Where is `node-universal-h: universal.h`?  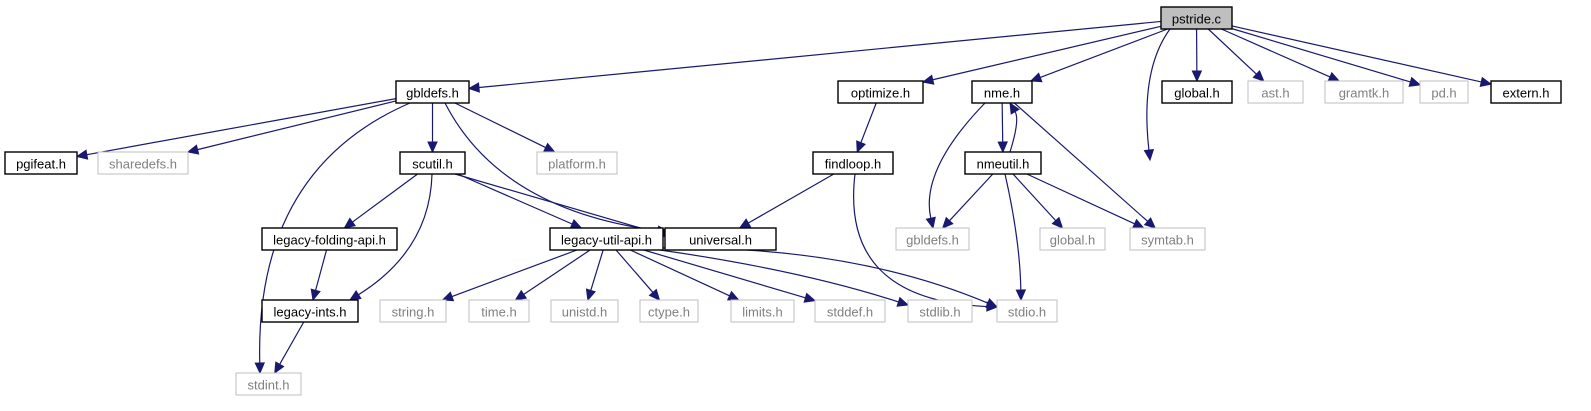 node-universal-h: universal.h is located at coordinates (720, 239).